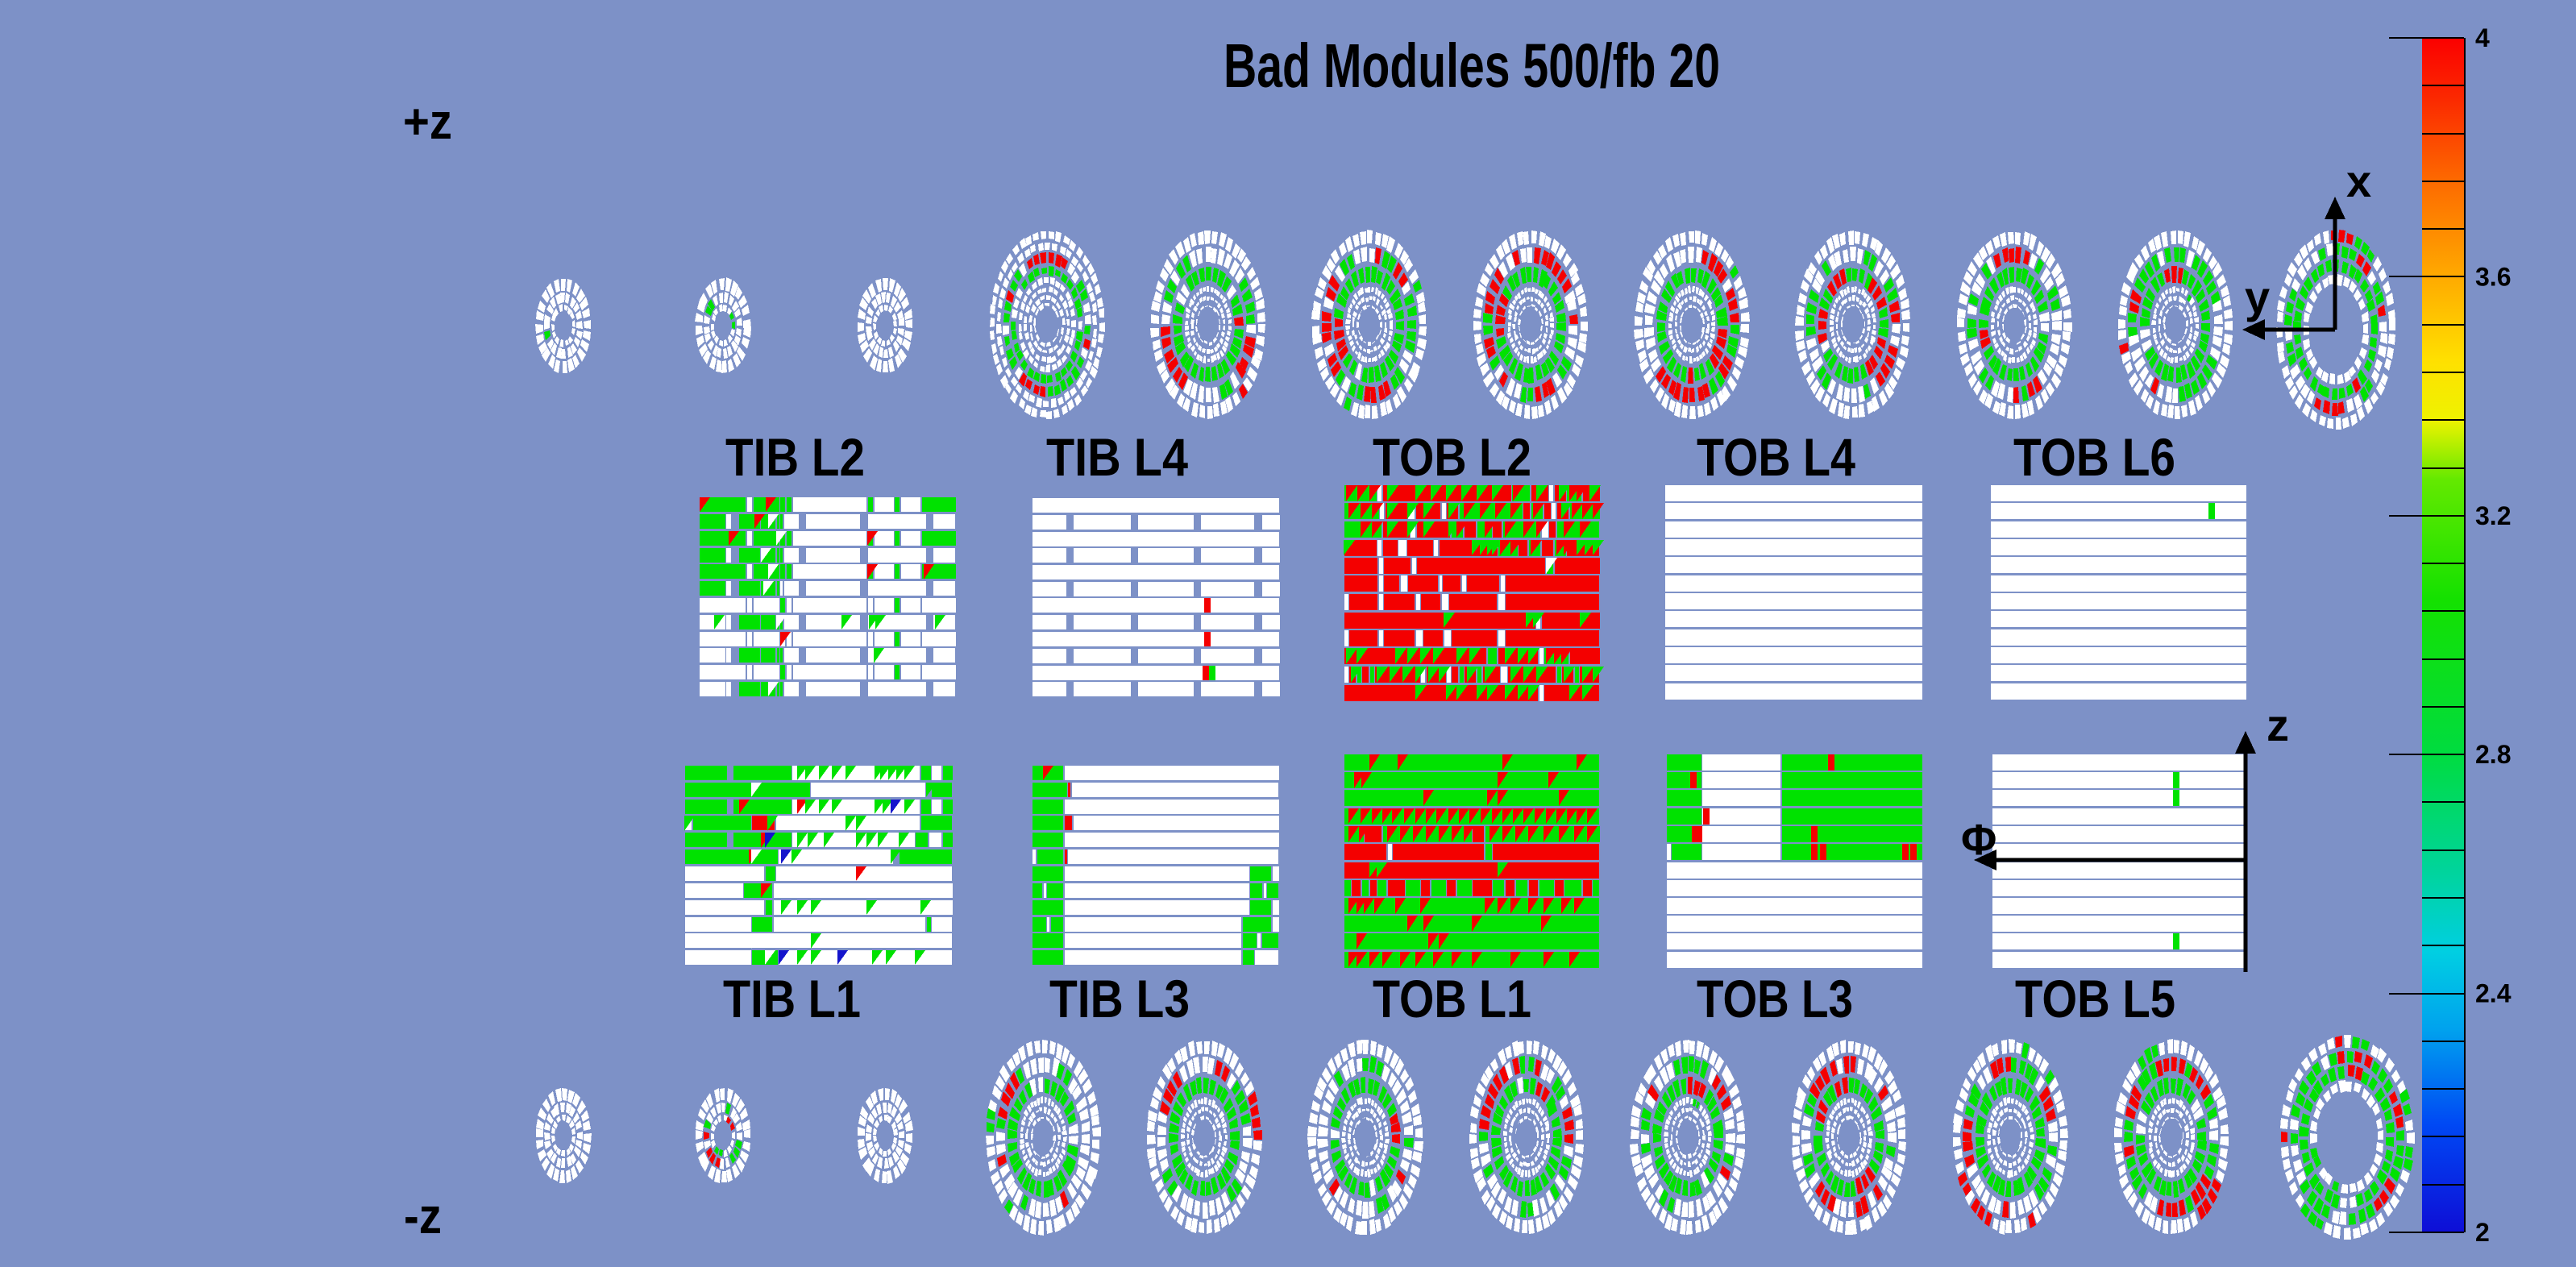 The image size is (2576, 1267). Describe the element at coordinates (1452, 457) in the screenshot. I see `svg-text: TOB L2` at that location.